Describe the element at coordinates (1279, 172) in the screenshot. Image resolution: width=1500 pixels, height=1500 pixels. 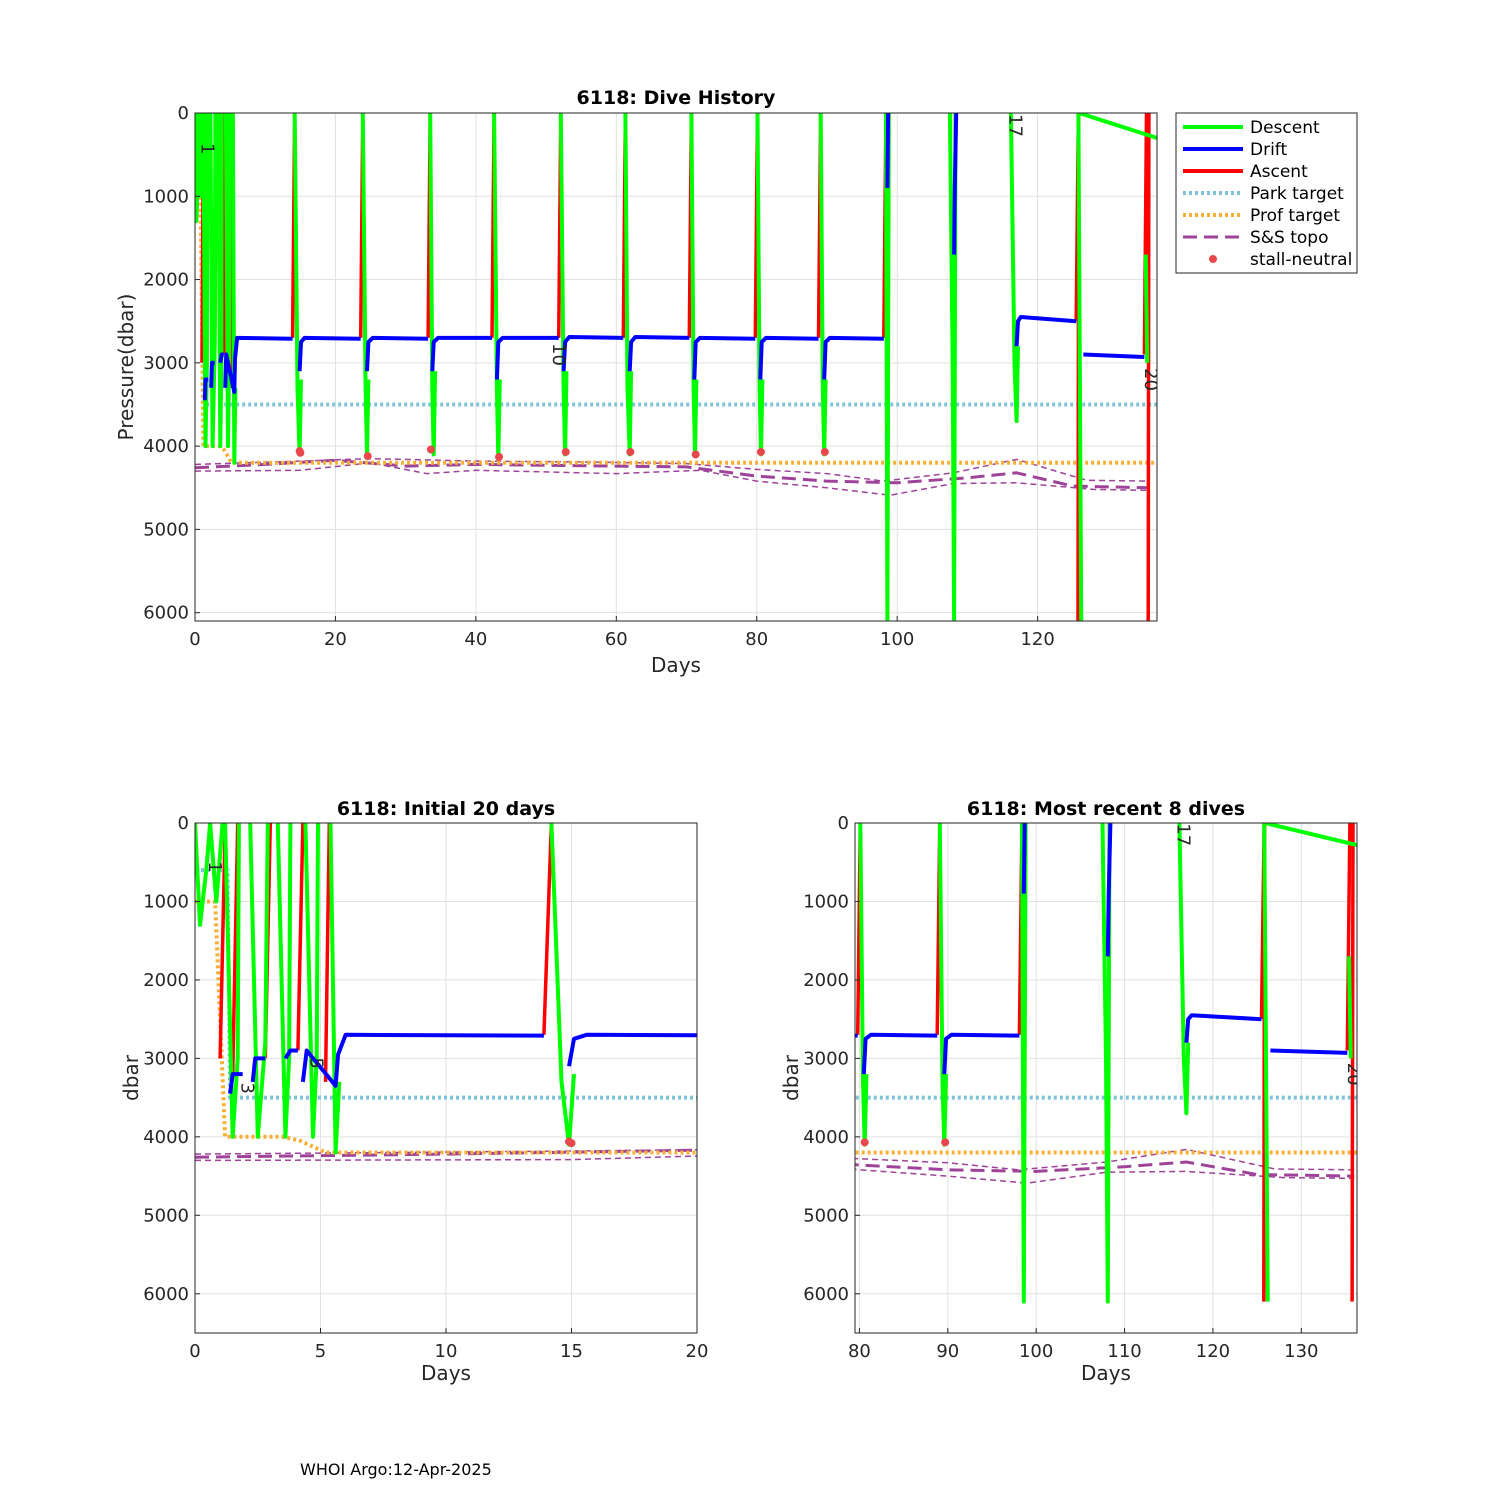
I see `legend-ascent-label: Ascent` at that location.